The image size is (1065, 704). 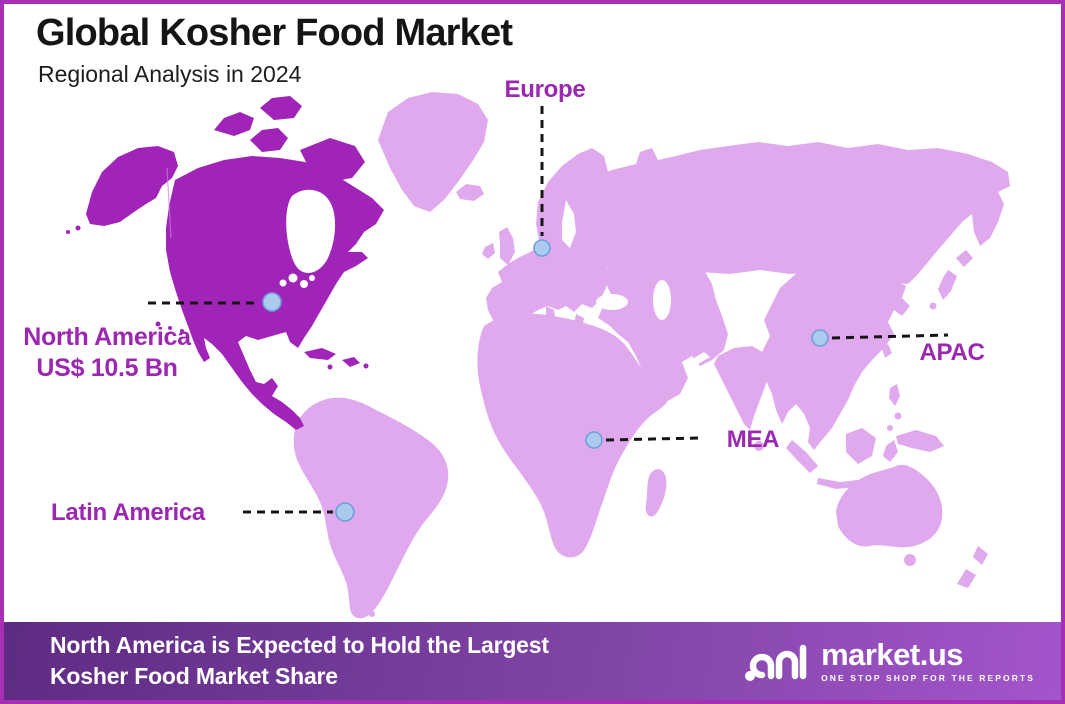 I want to click on label-north-america-name: North America, so click(x=107, y=337).